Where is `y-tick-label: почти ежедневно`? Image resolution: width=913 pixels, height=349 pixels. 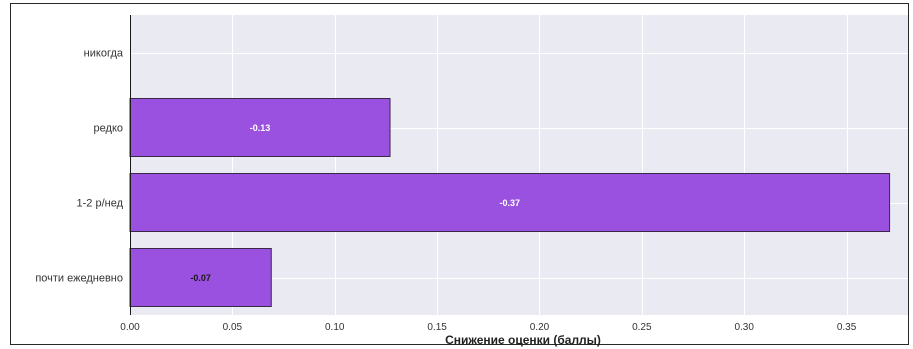
y-tick-label: почти ежедневно is located at coordinates (79, 279).